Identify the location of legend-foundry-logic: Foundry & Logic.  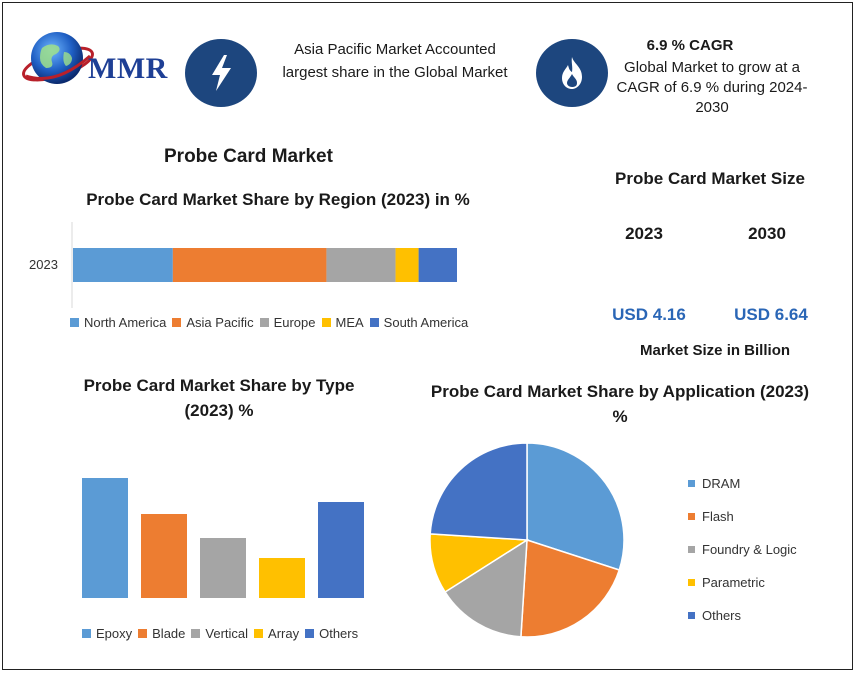
(742, 549).